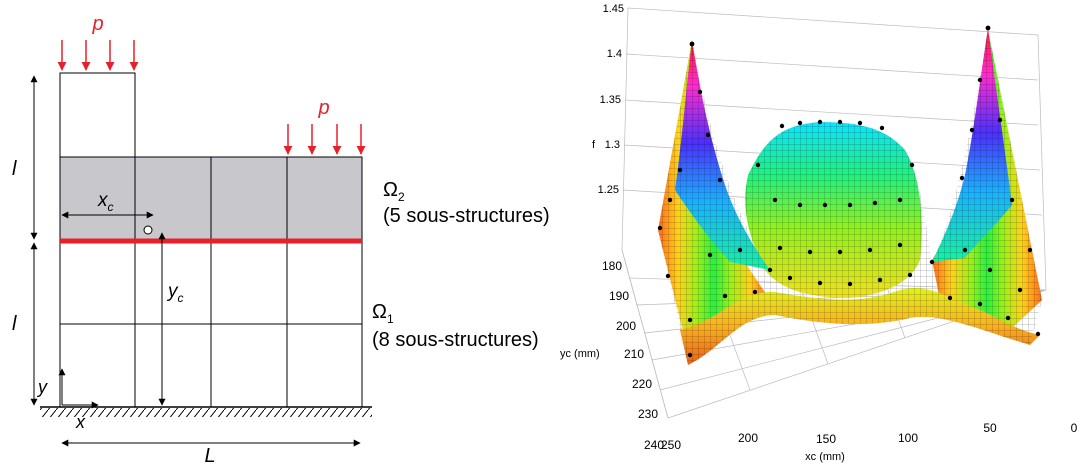 The width and height of the screenshot is (1091, 465). What do you see at coordinates (466, 216) in the screenshot?
I see `omega2-desc: (5 sous-structures)` at bounding box center [466, 216].